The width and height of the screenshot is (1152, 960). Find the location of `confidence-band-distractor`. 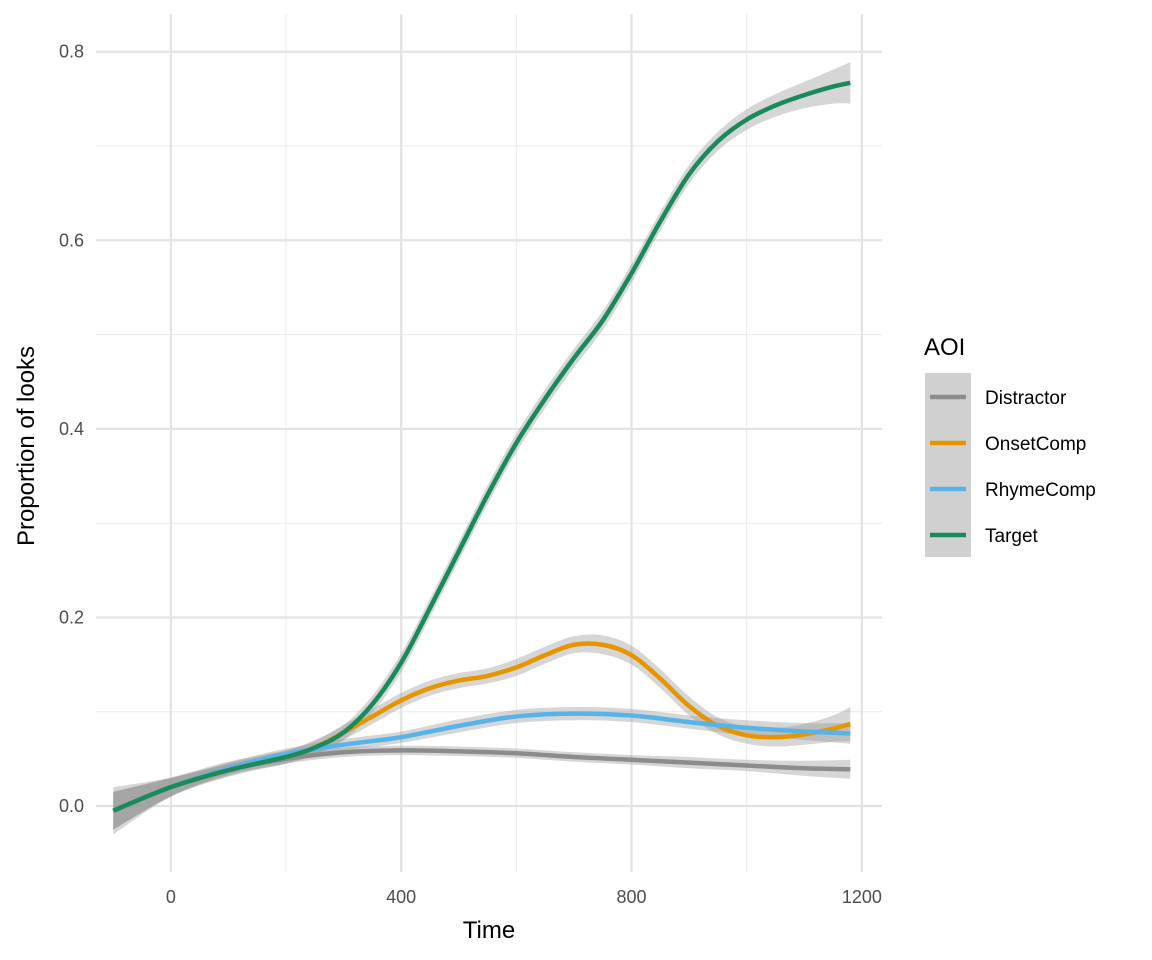

confidence-band-distractor is located at coordinates (482, 790).